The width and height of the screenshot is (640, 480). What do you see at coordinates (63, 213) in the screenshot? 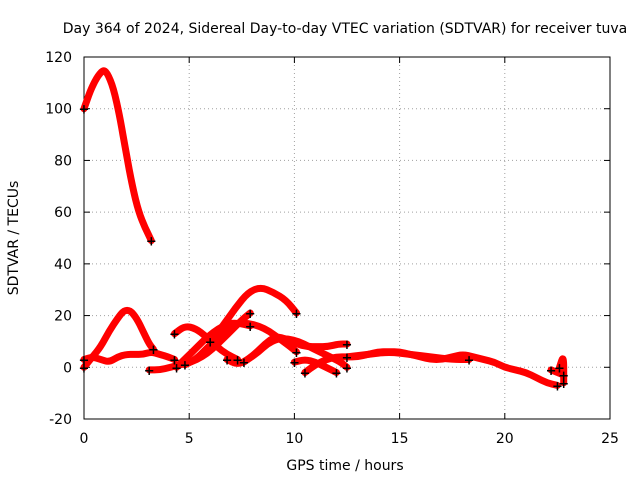
I see `y-tick-label: 60` at bounding box center [63, 213].